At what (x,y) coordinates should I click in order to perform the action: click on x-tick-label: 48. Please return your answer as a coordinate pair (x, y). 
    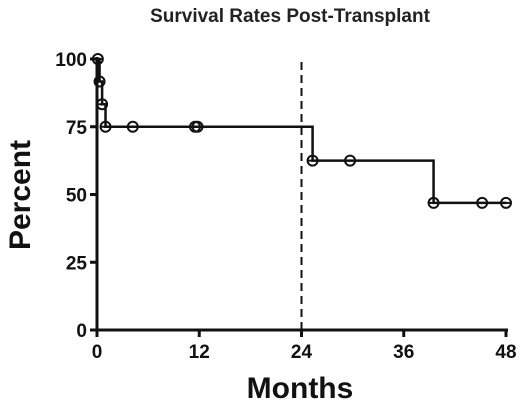
    Looking at the image, I should click on (505, 352).